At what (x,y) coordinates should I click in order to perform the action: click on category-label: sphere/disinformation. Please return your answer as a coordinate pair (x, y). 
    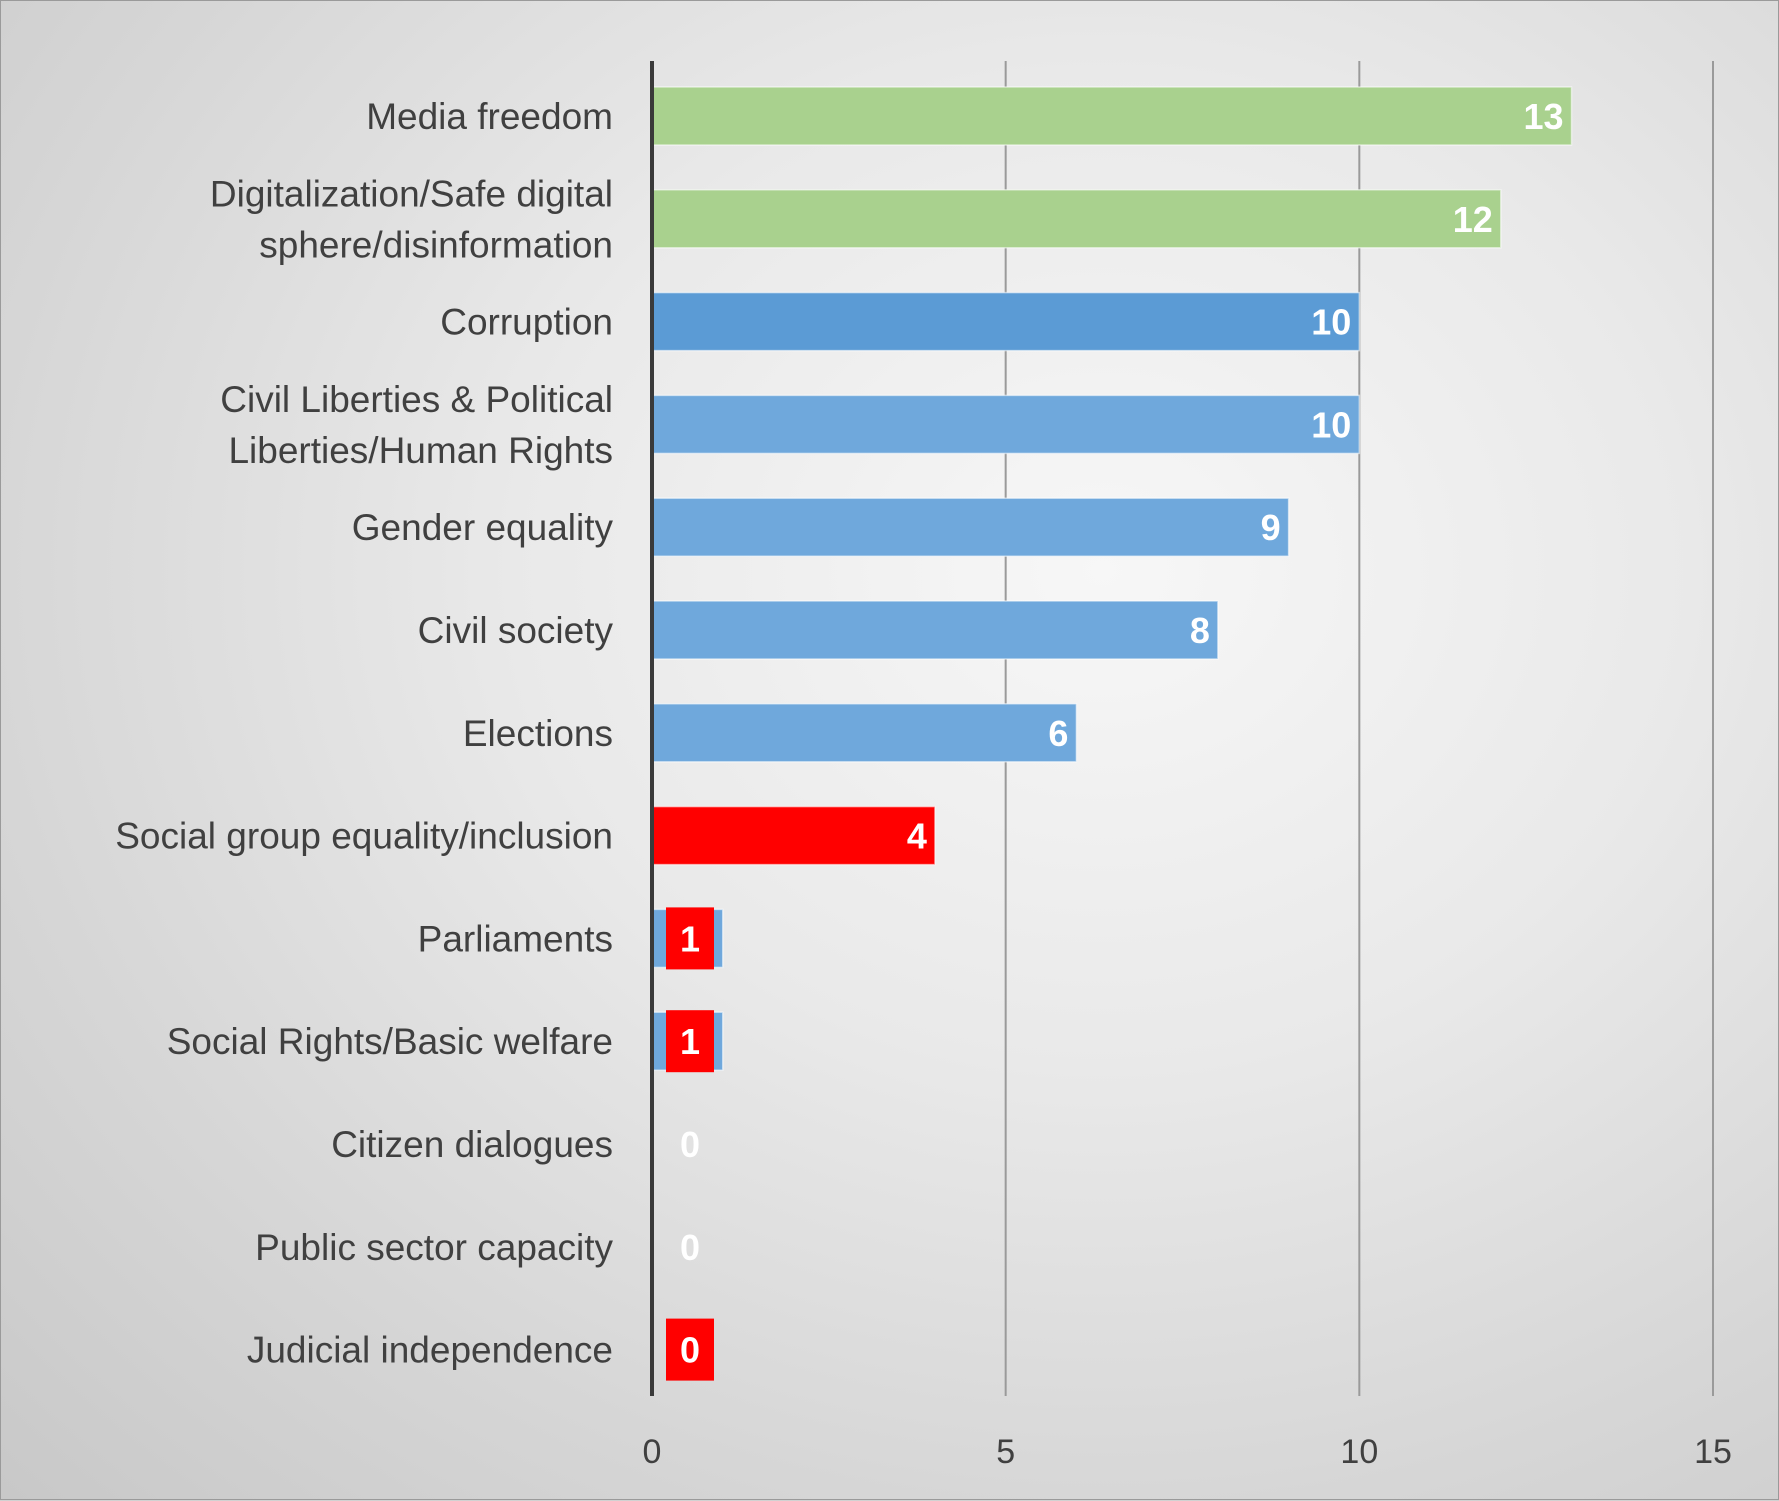
    Looking at the image, I should click on (436, 244).